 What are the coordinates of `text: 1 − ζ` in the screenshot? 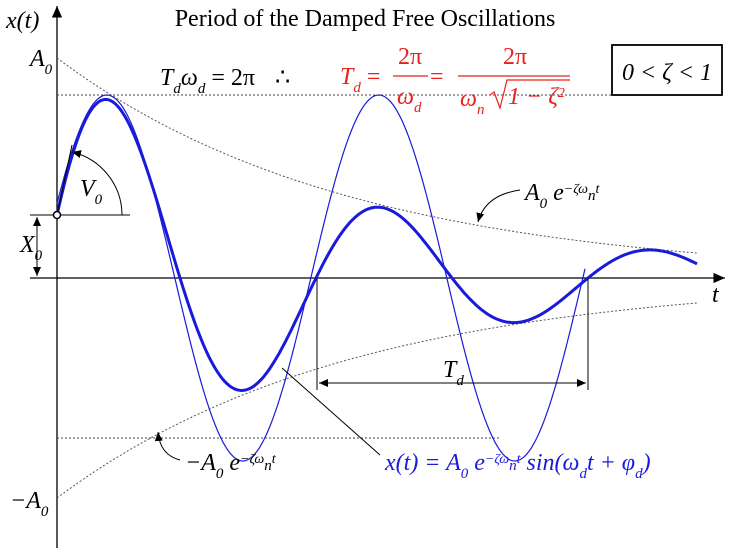 It's located at (534, 97).